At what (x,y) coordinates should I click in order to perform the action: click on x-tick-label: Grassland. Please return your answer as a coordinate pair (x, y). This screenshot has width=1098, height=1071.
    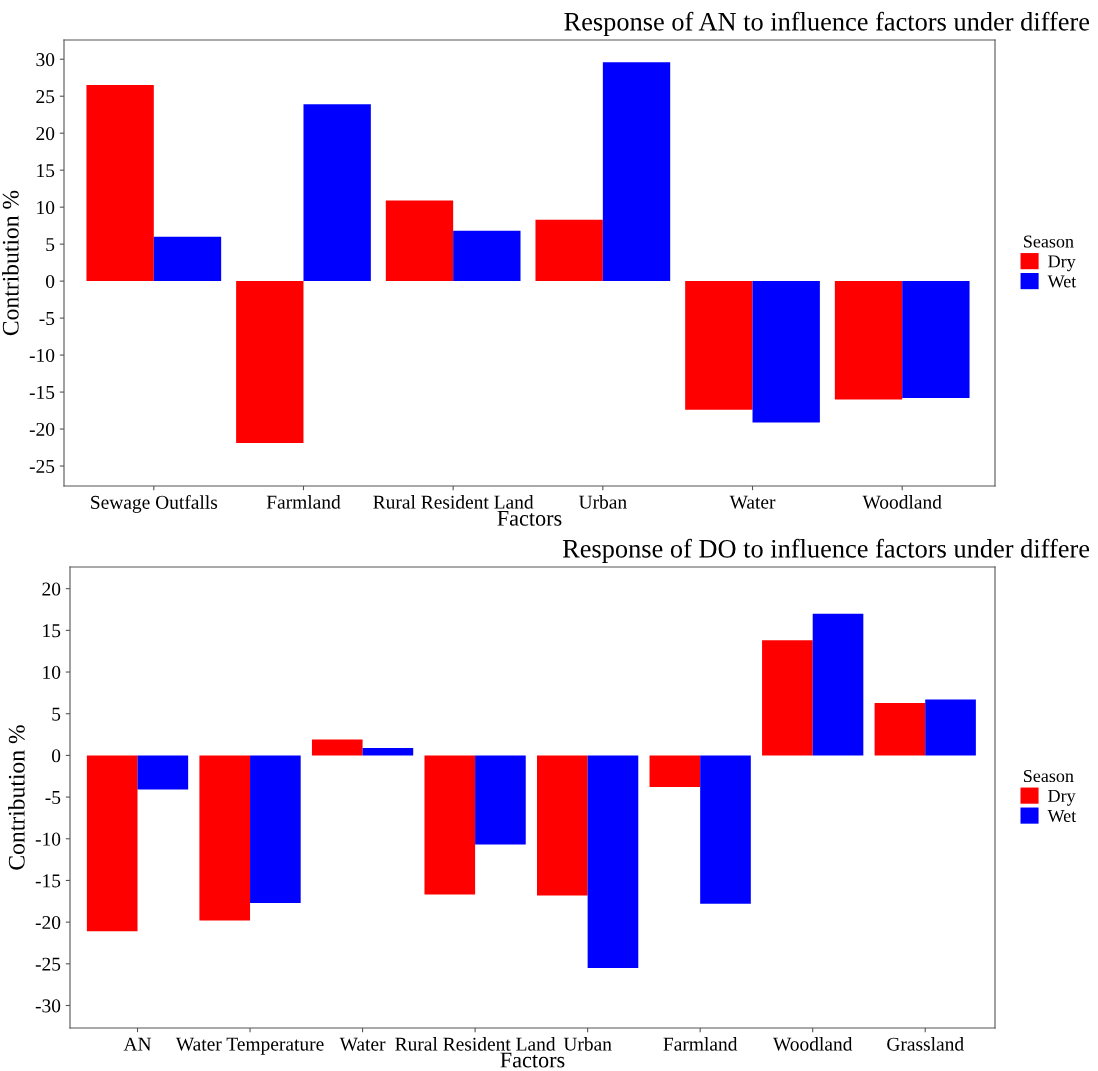
    Looking at the image, I should click on (925, 1044).